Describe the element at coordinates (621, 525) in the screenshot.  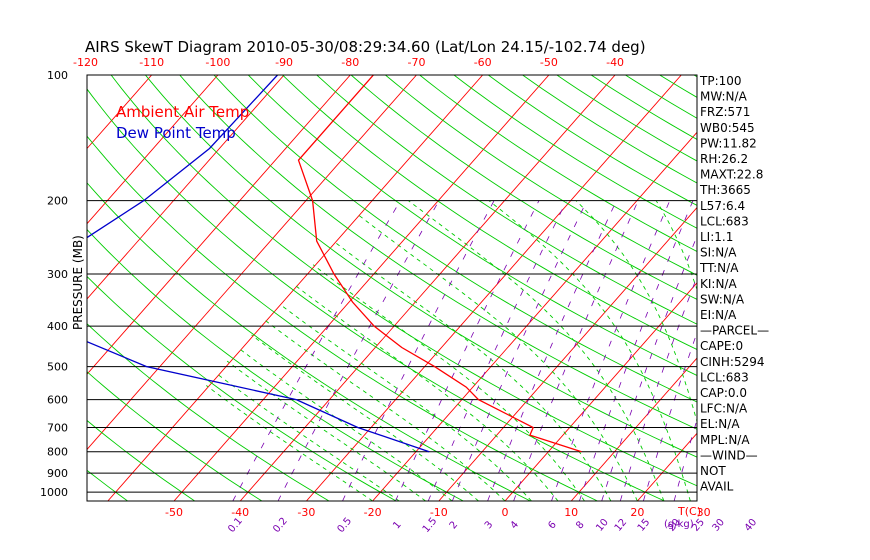
I see `mixing-ratio-tick-label: 12` at that location.